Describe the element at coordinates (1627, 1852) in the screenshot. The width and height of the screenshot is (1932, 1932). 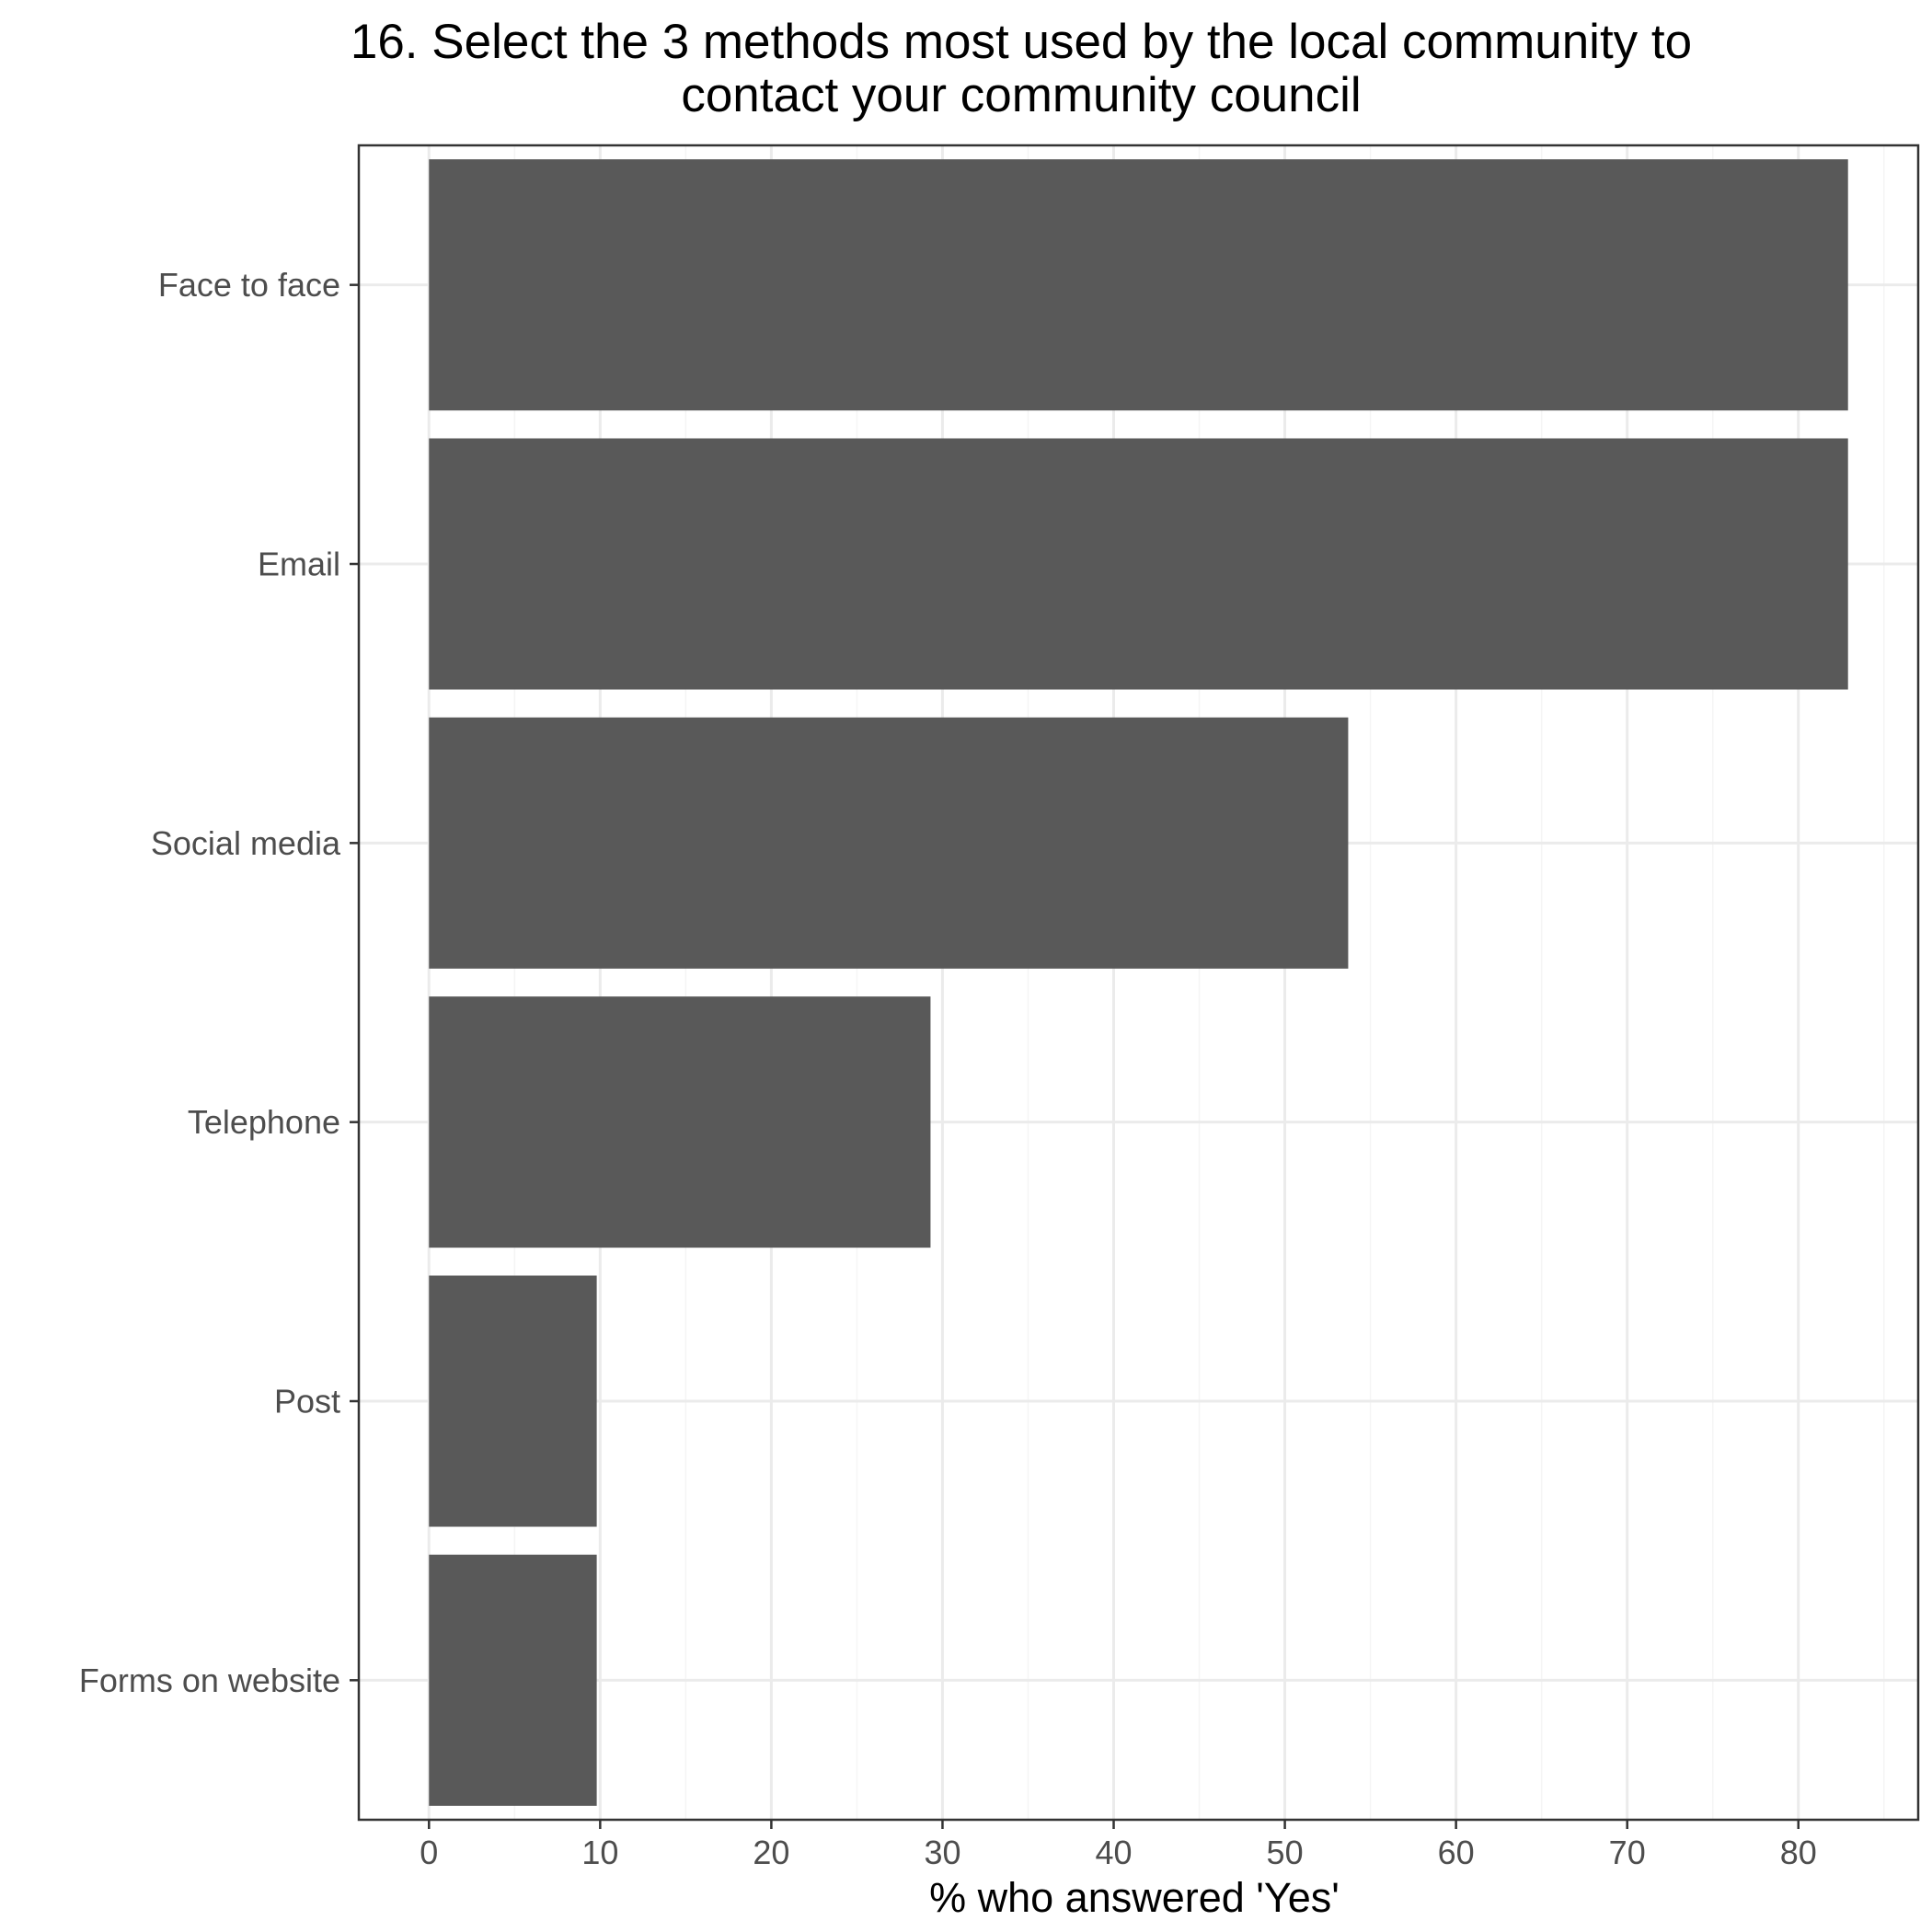
I see `x-tick-label: 70` at that location.